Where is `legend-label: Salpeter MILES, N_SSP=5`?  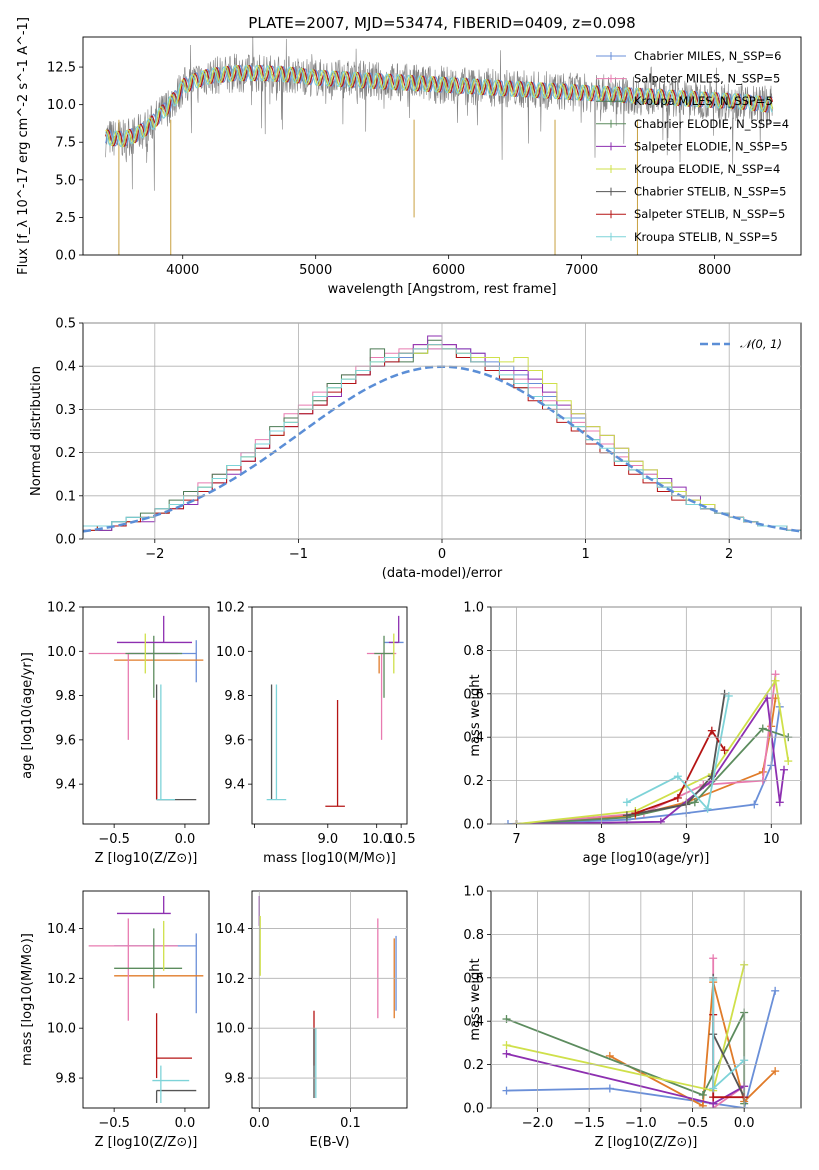 legend-label: Salpeter MILES, N_SSP=5 is located at coordinates (707, 79).